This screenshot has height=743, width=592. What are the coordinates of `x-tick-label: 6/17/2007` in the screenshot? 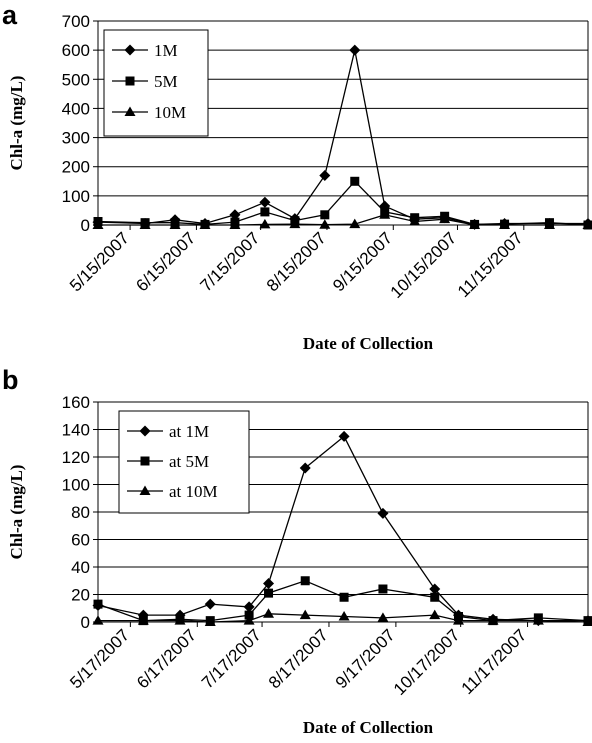 It's located at (166, 658).